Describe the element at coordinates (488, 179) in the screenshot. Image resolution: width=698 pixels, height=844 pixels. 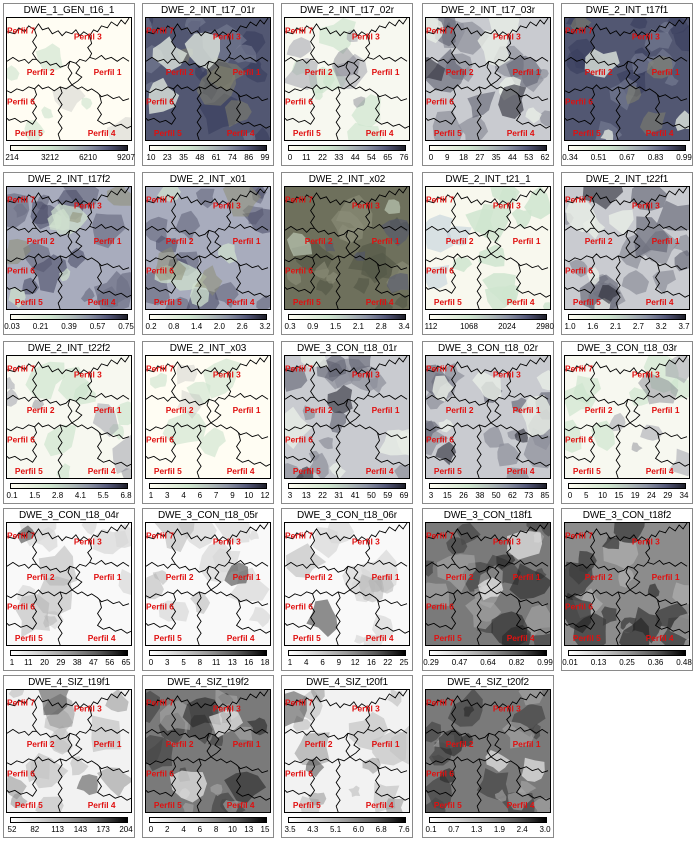
I see `panel-title: DWE_2_INT_t21_1` at that location.